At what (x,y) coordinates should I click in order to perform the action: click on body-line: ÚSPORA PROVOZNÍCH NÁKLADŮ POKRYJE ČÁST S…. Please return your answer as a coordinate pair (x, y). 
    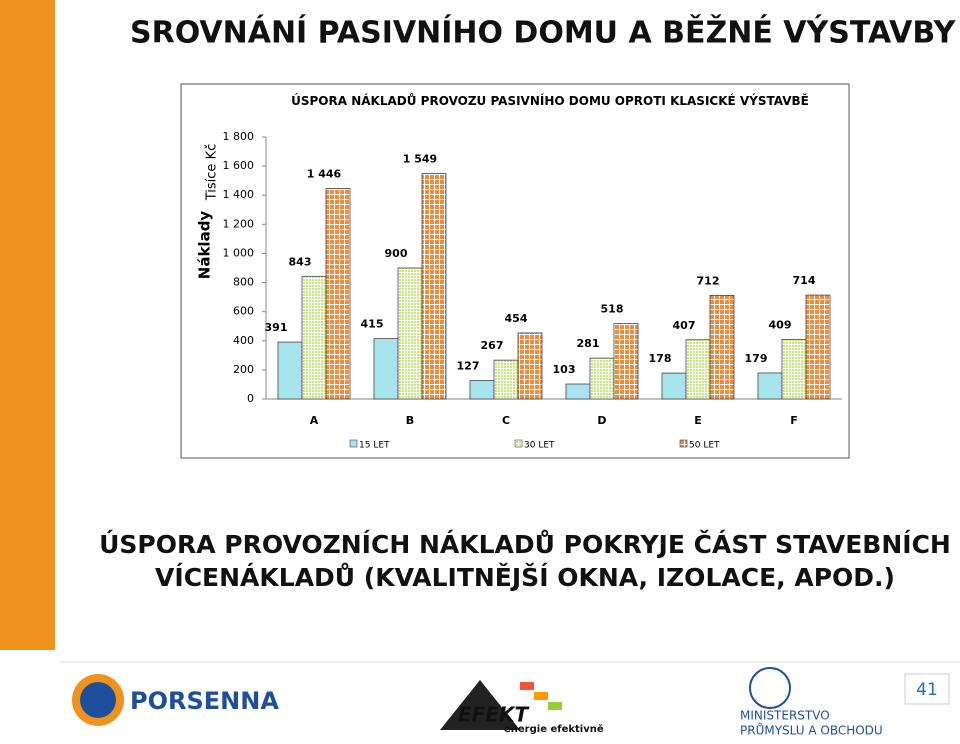
    Looking at the image, I should click on (525, 544).